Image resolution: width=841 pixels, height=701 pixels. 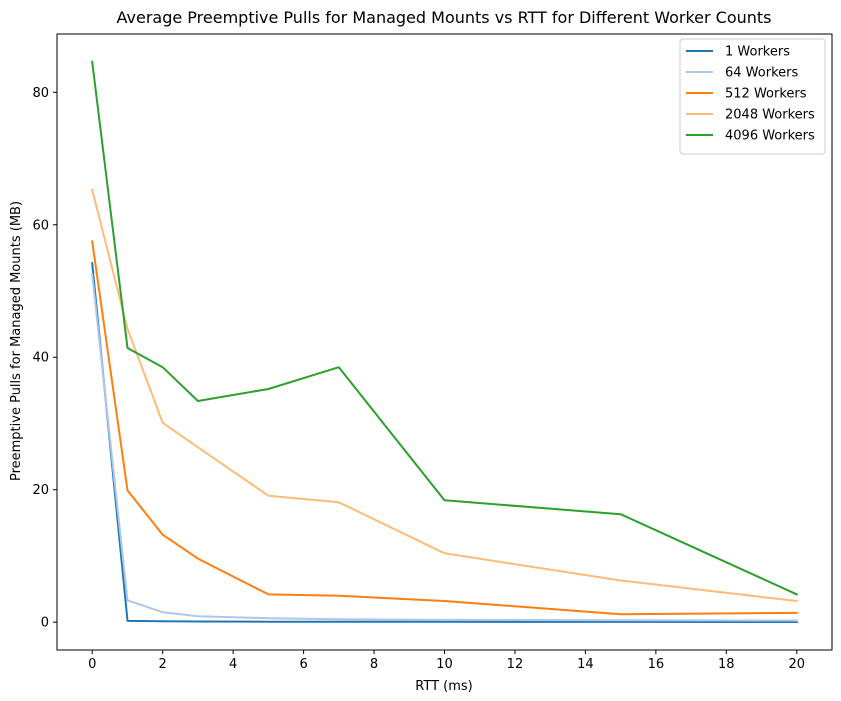 What do you see at coordinates (515, 664) in the screenshot?
I see `x-tick-label: 12` at bounding box center [515, 664].